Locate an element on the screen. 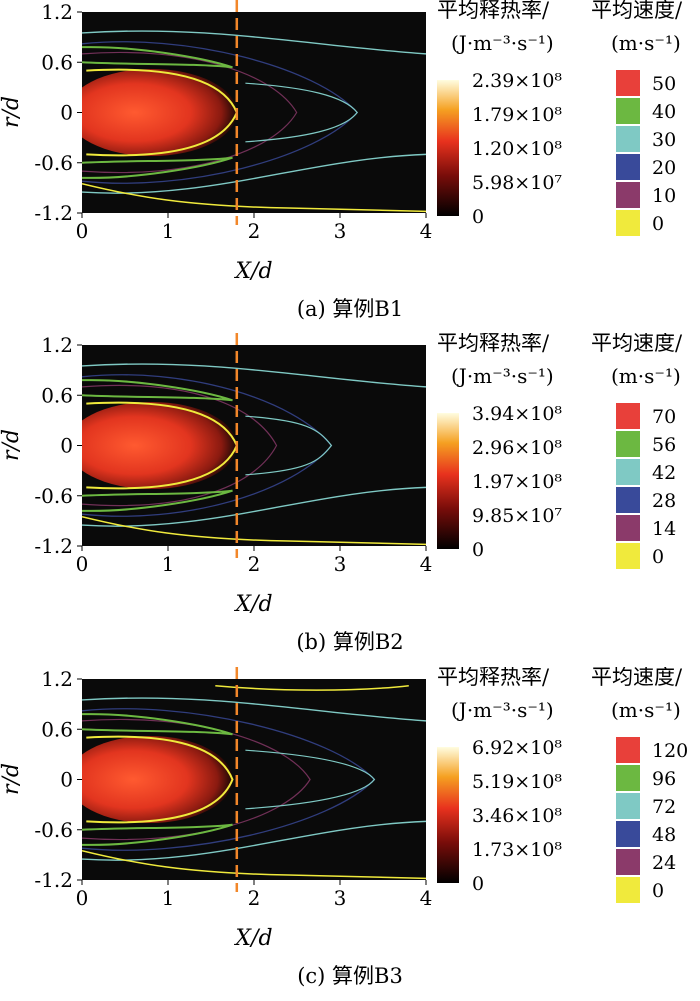  velocity-legend-label: 96 is located at coordinates (664, 779).